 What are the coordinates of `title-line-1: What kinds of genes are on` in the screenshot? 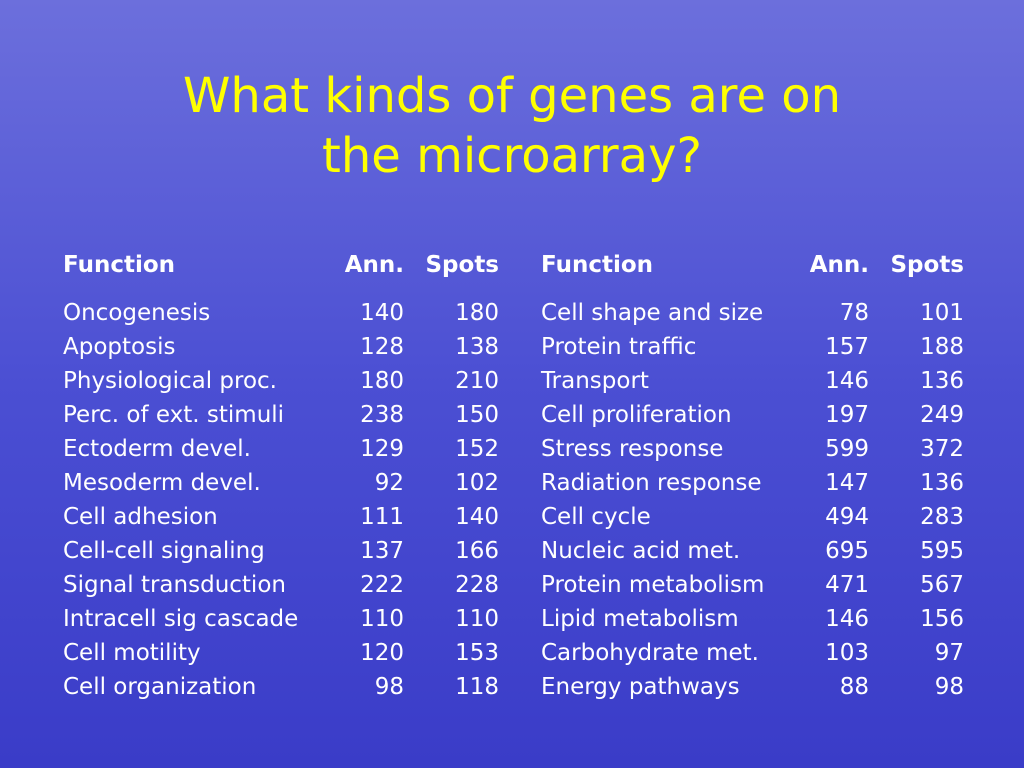 It's located at (512, 96).